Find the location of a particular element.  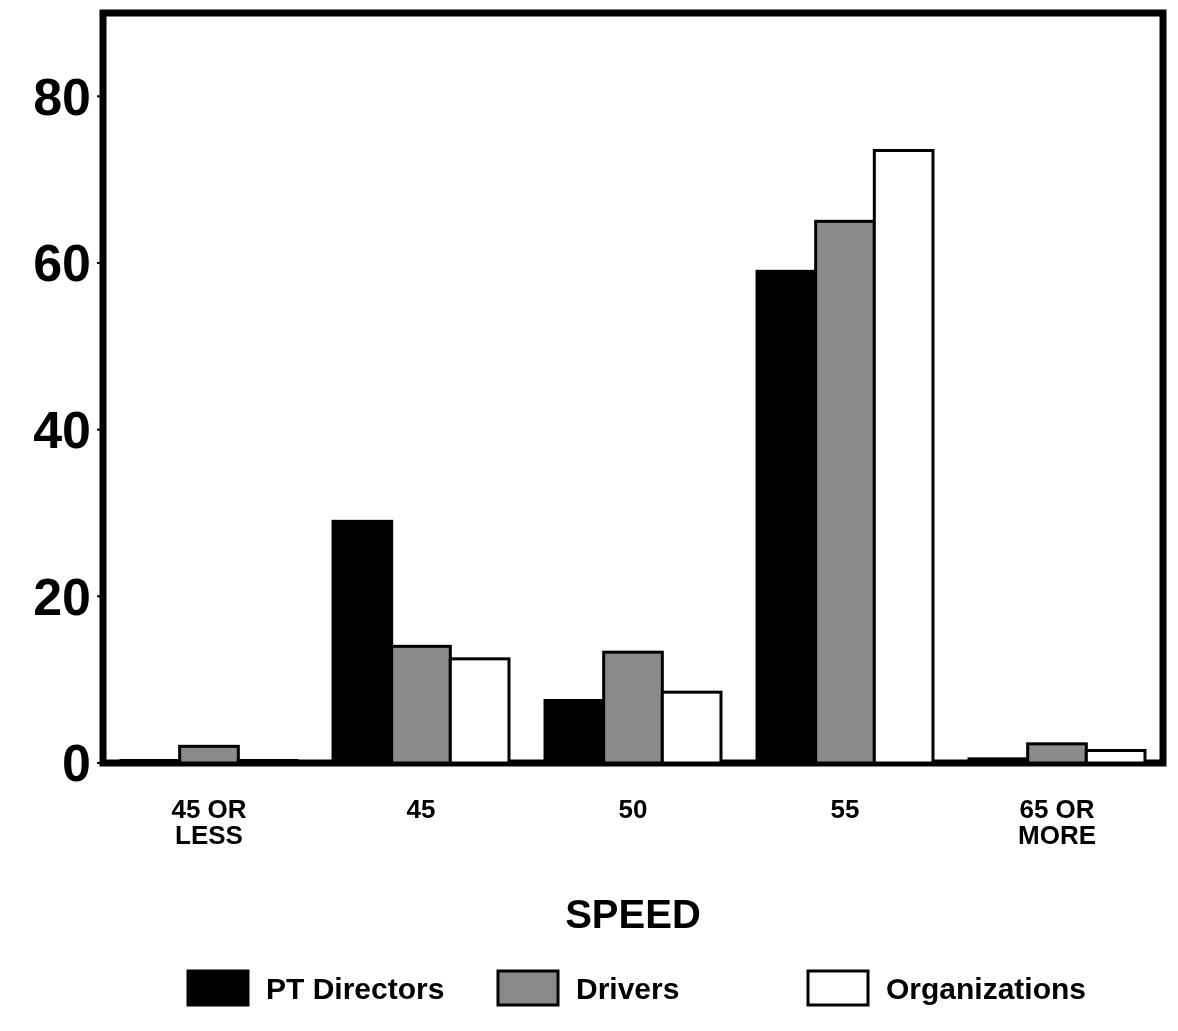

legend-label: Drivers is located at coordinates (628, 988).